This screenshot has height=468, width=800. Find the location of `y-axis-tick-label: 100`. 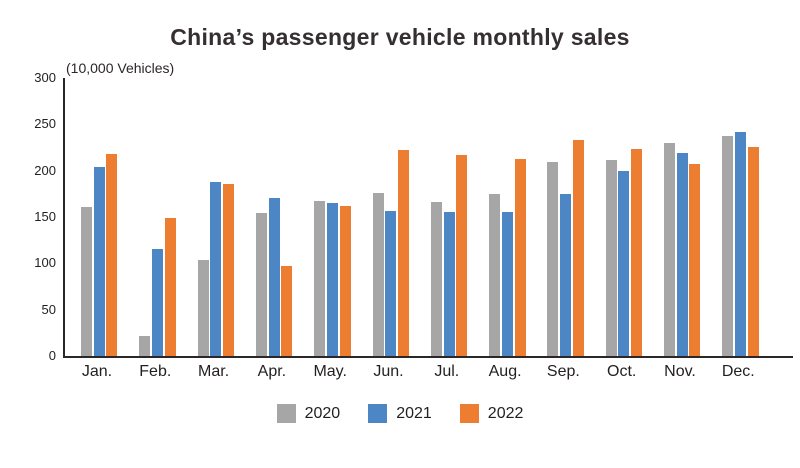

y-axis-tick-label: 100 is located at coordinates (45, 263).